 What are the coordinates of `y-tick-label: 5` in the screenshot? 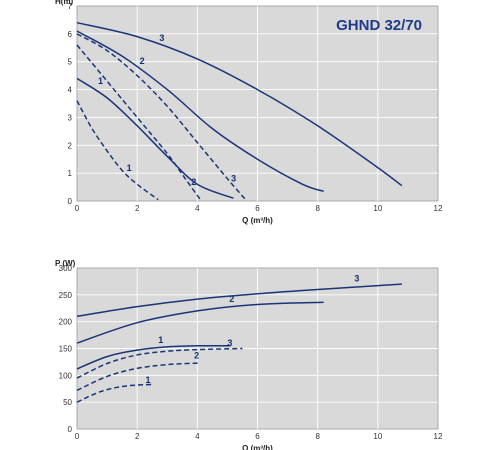 It's located at (70, 62).